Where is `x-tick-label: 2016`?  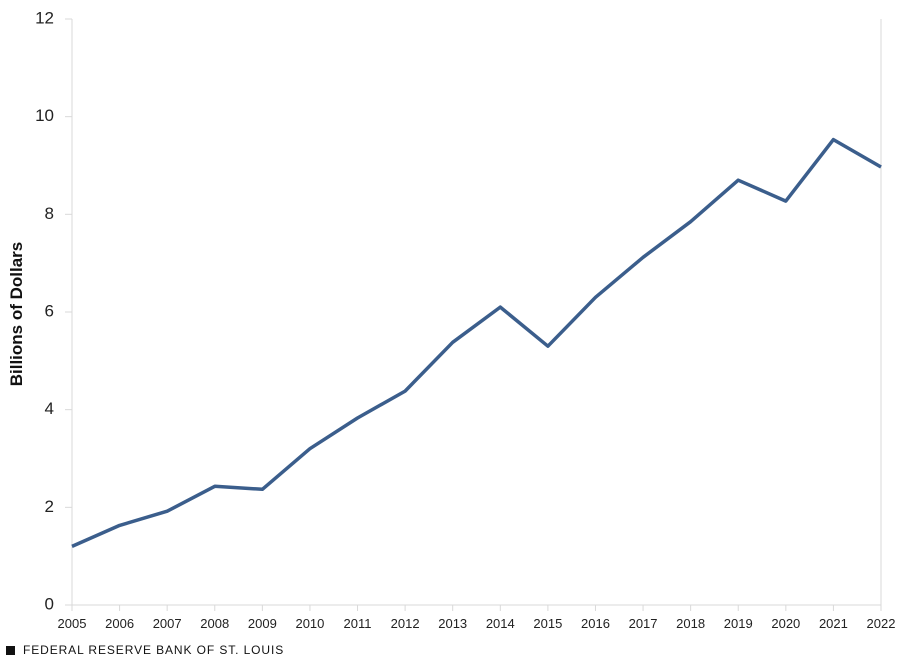
x-tick-label: 2016 is located at coordinates (595, 623).